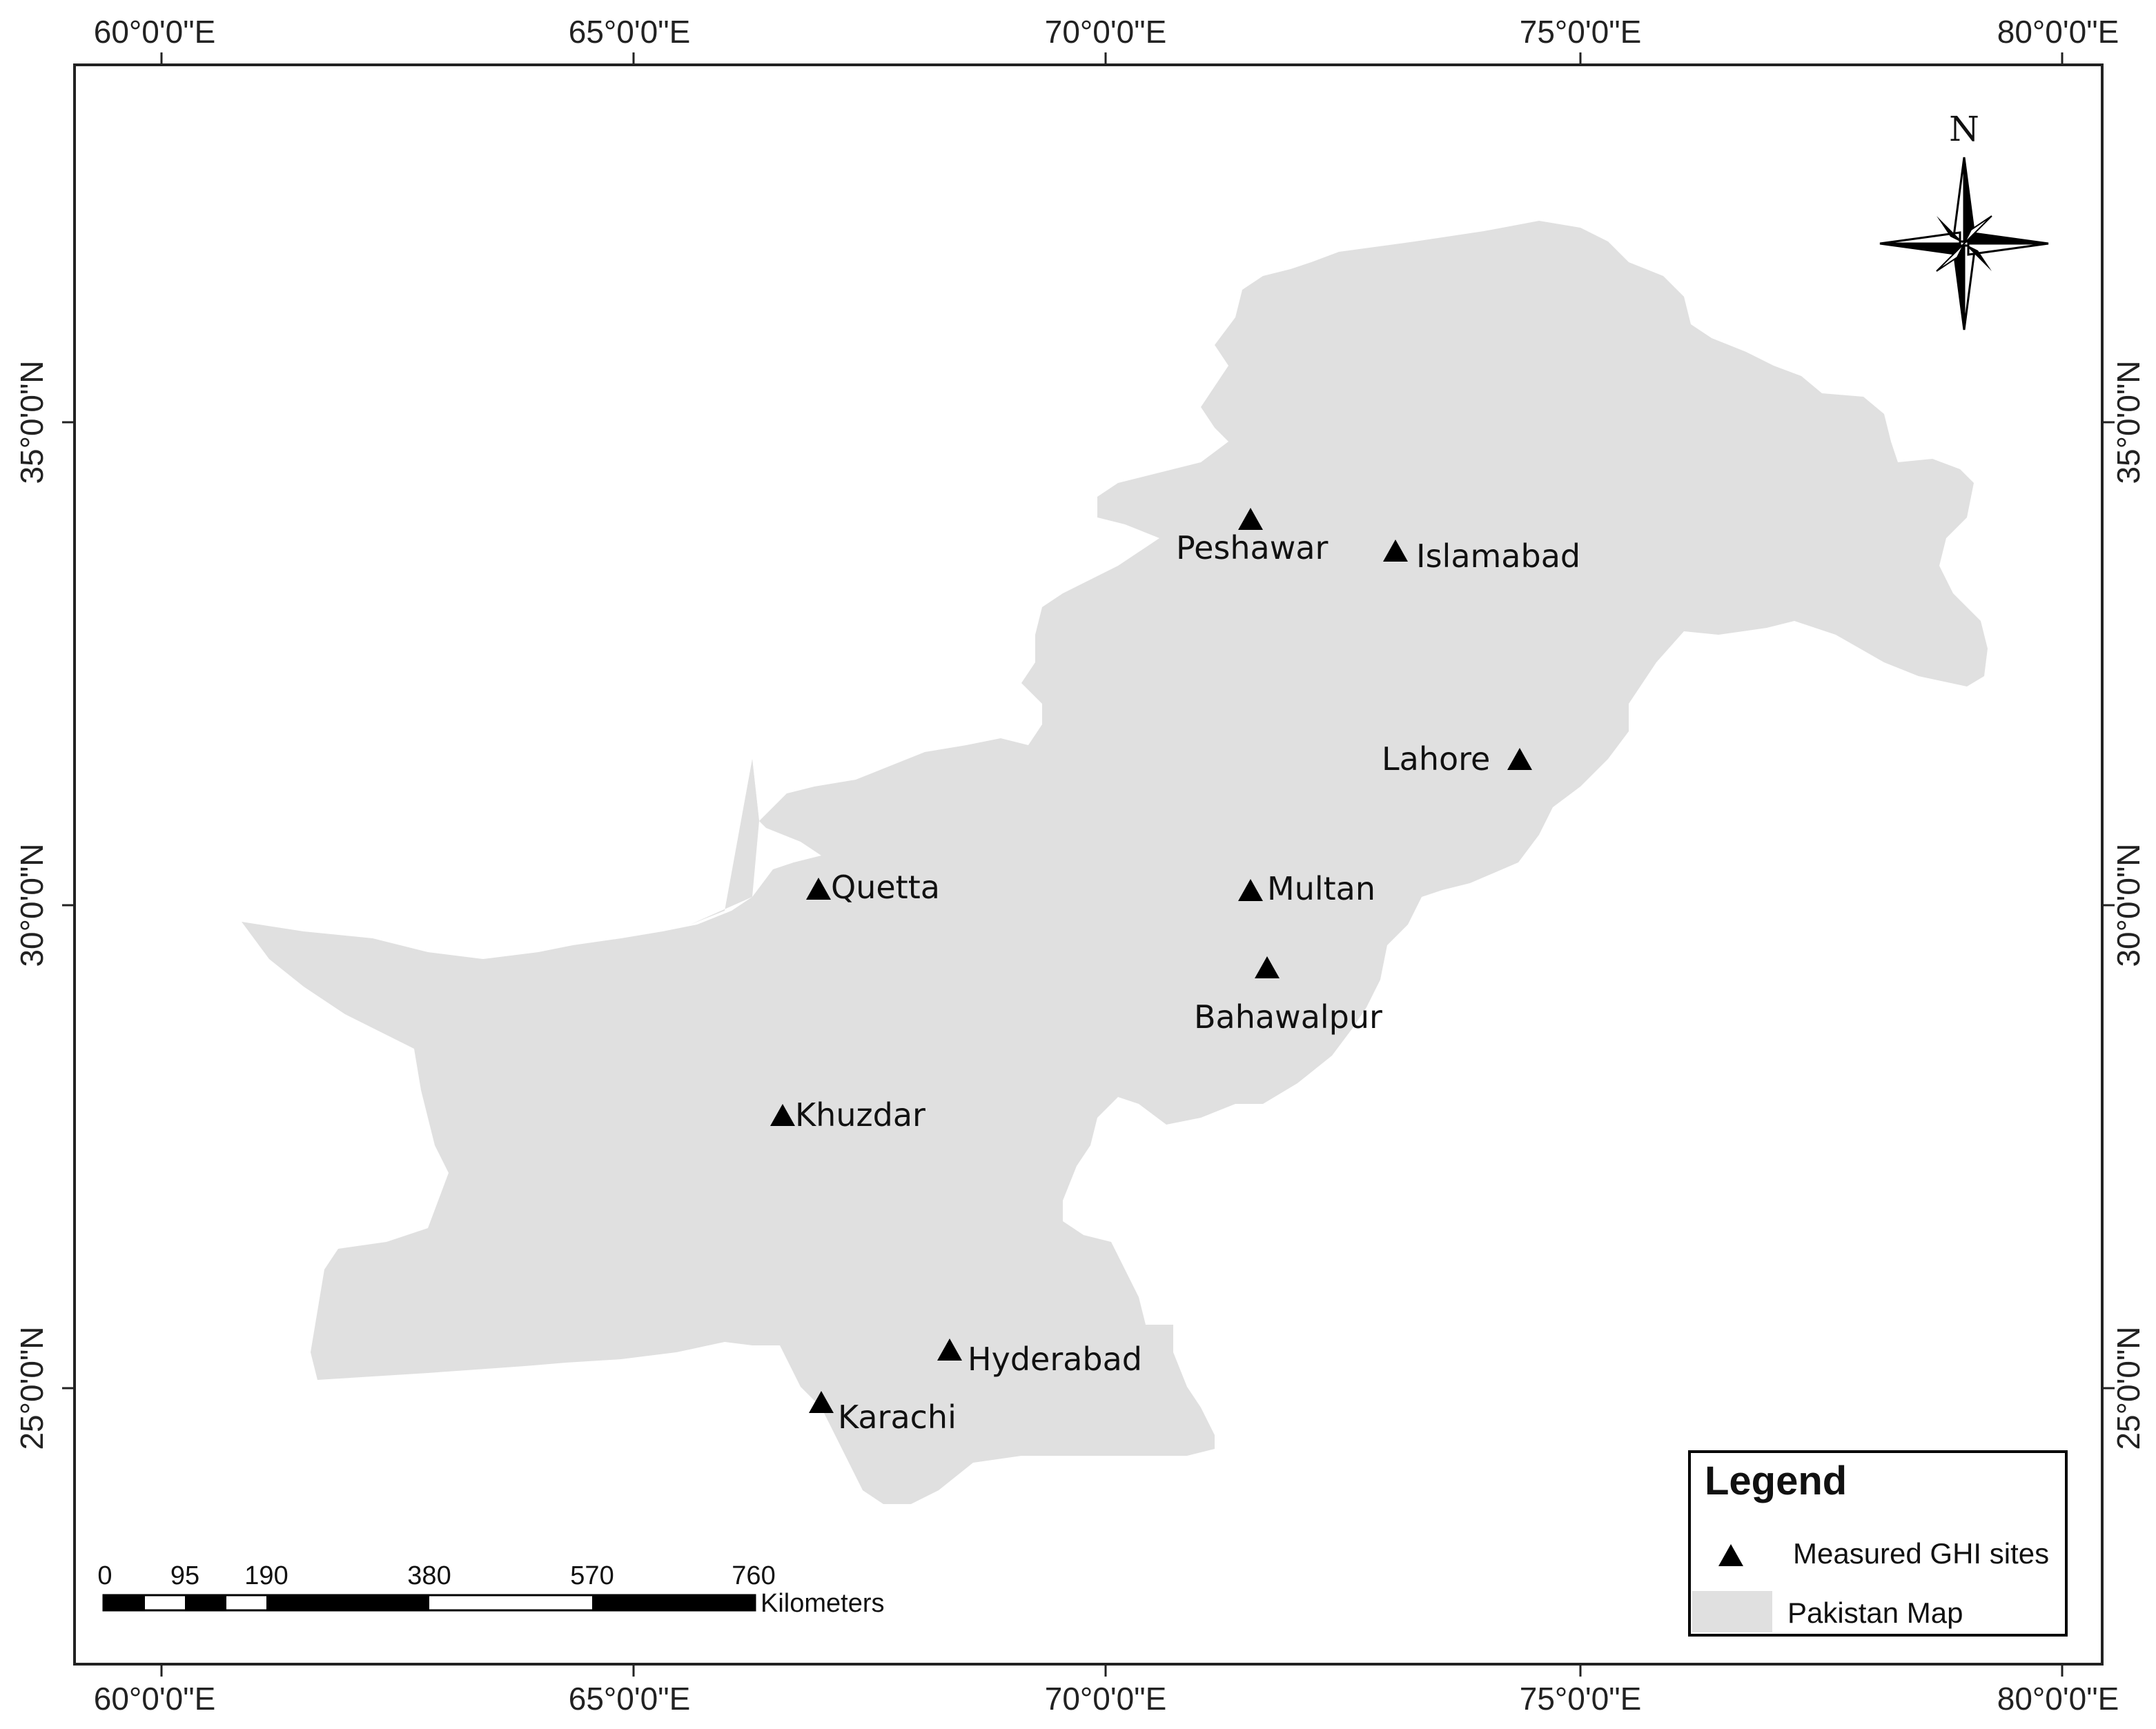 This screenshot has height=1729, width=2156. What do you see at coordinates (32, 1388) in the screenshot?
I see `lat-label-25-left: 25°0'0"N` at bounding box center [32, 1388].